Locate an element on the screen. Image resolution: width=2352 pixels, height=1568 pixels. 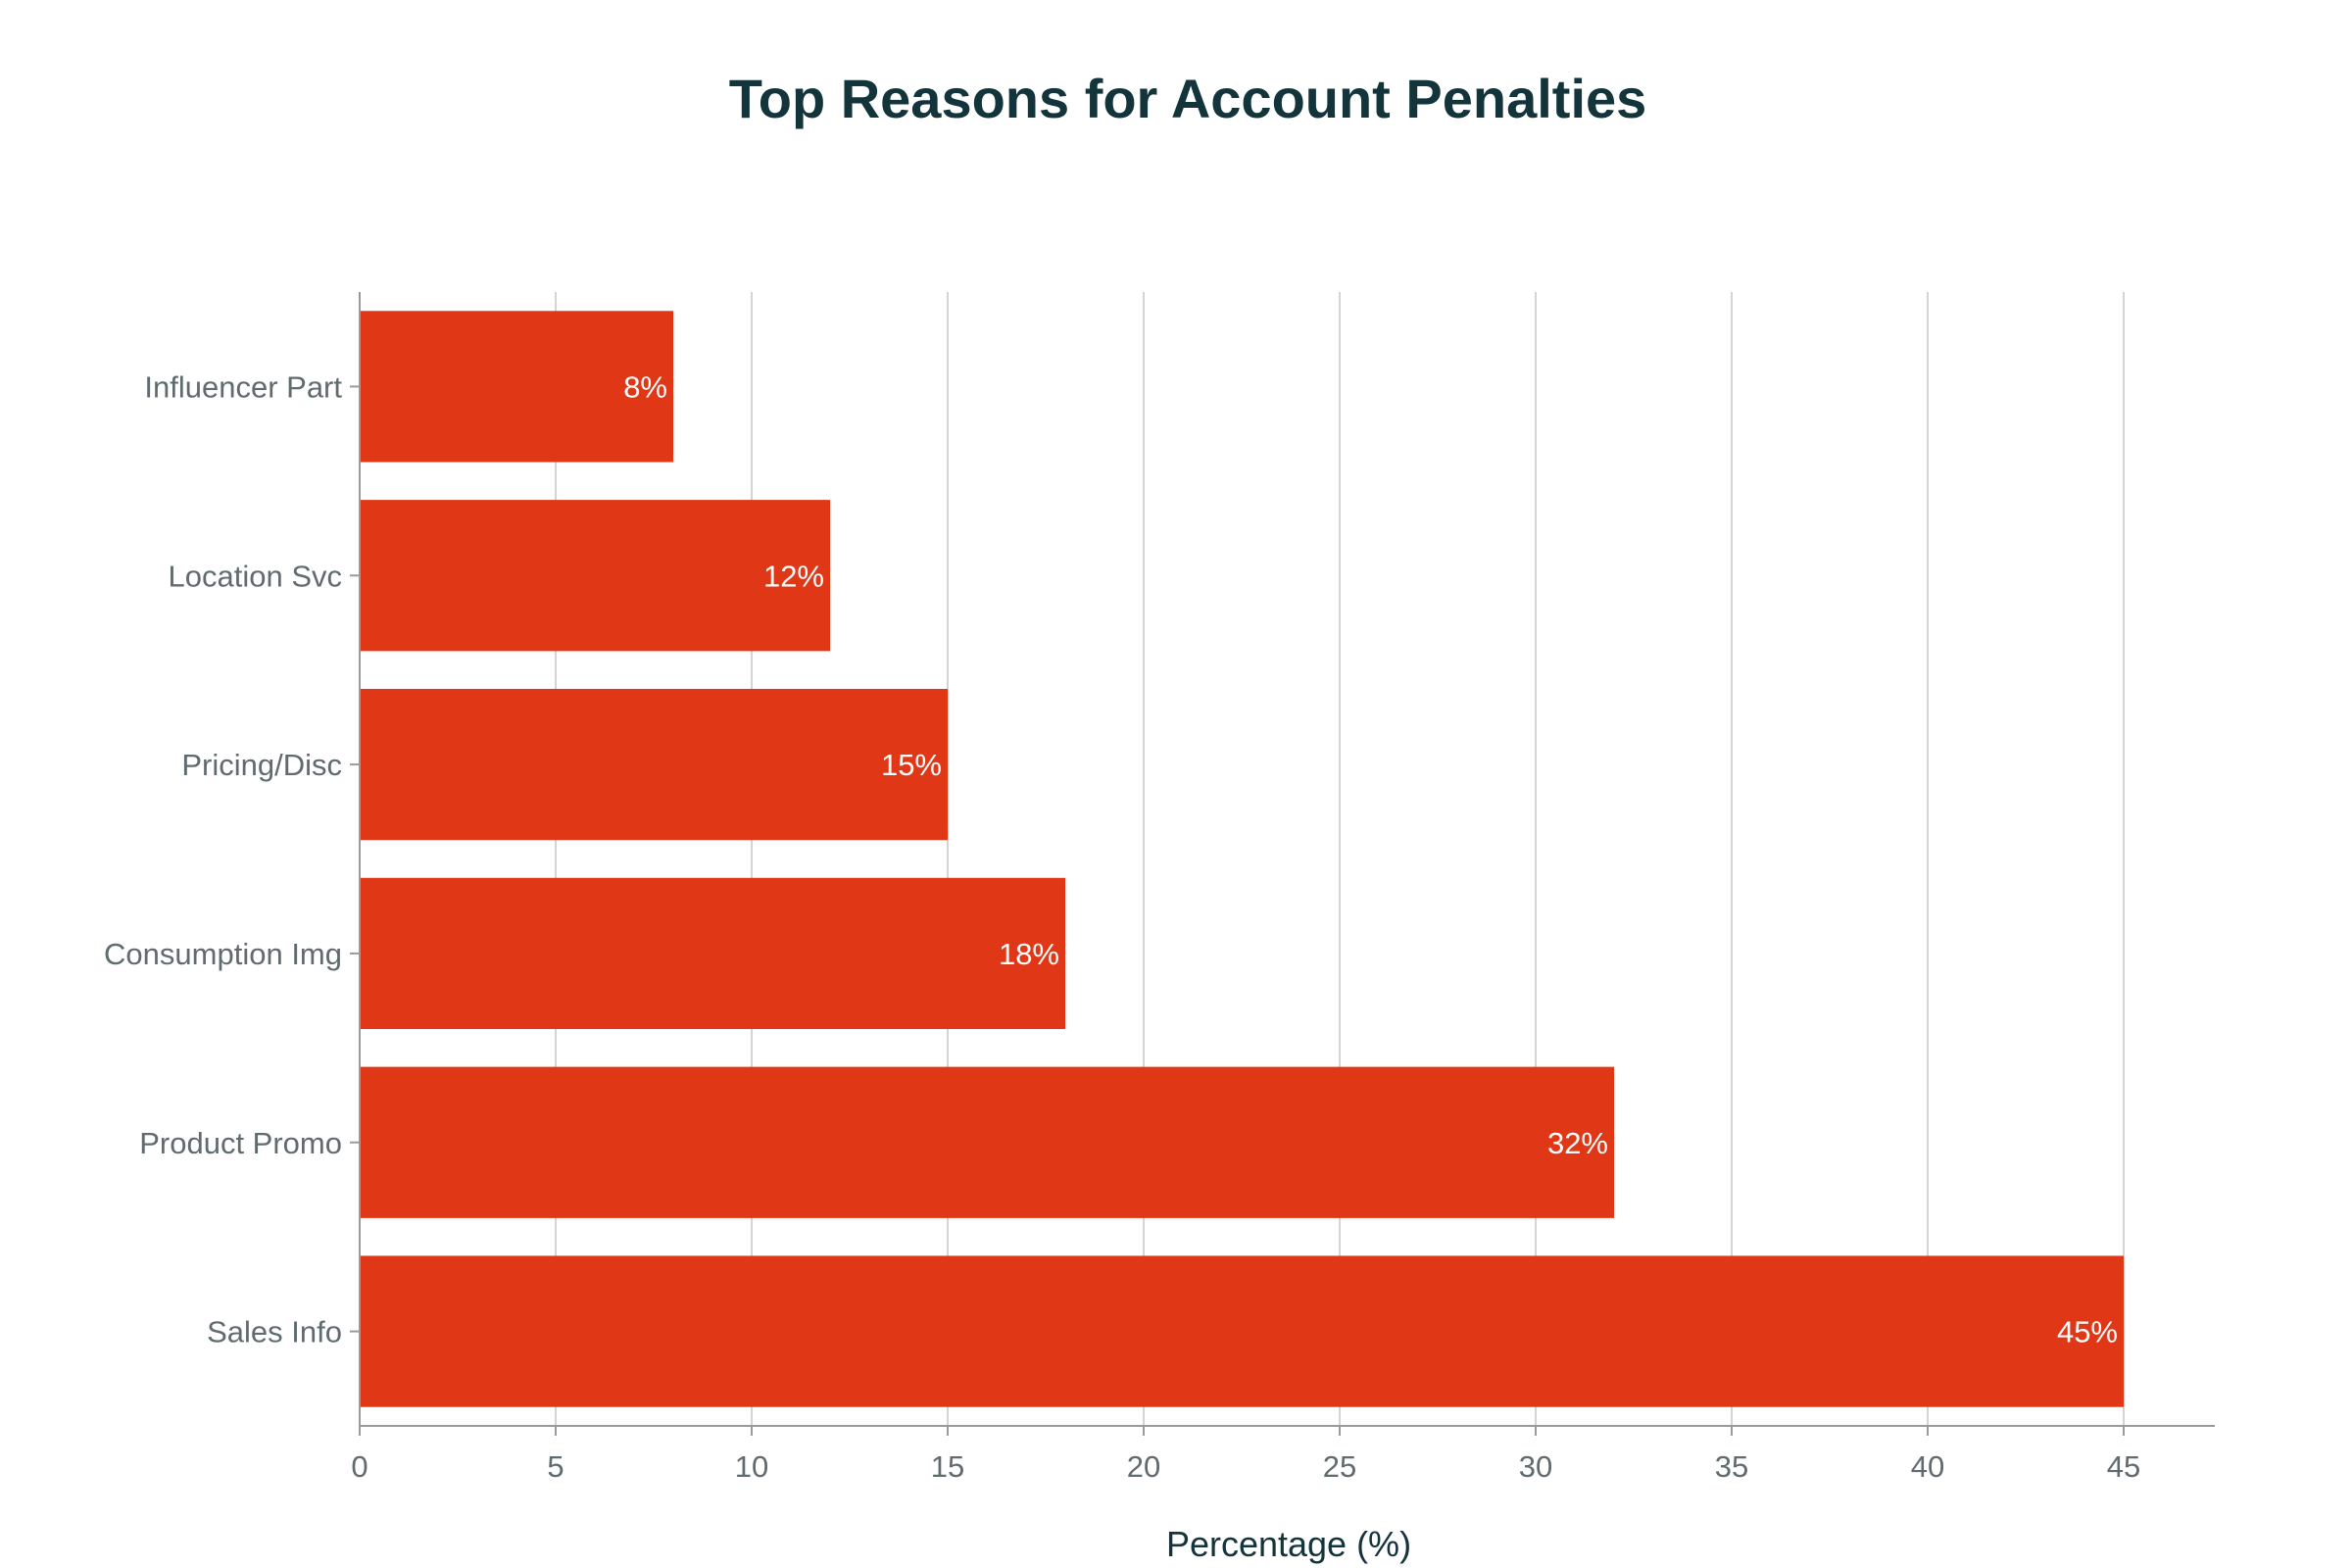
x-tick-label: 0 is located at coordinates (359, 1466).